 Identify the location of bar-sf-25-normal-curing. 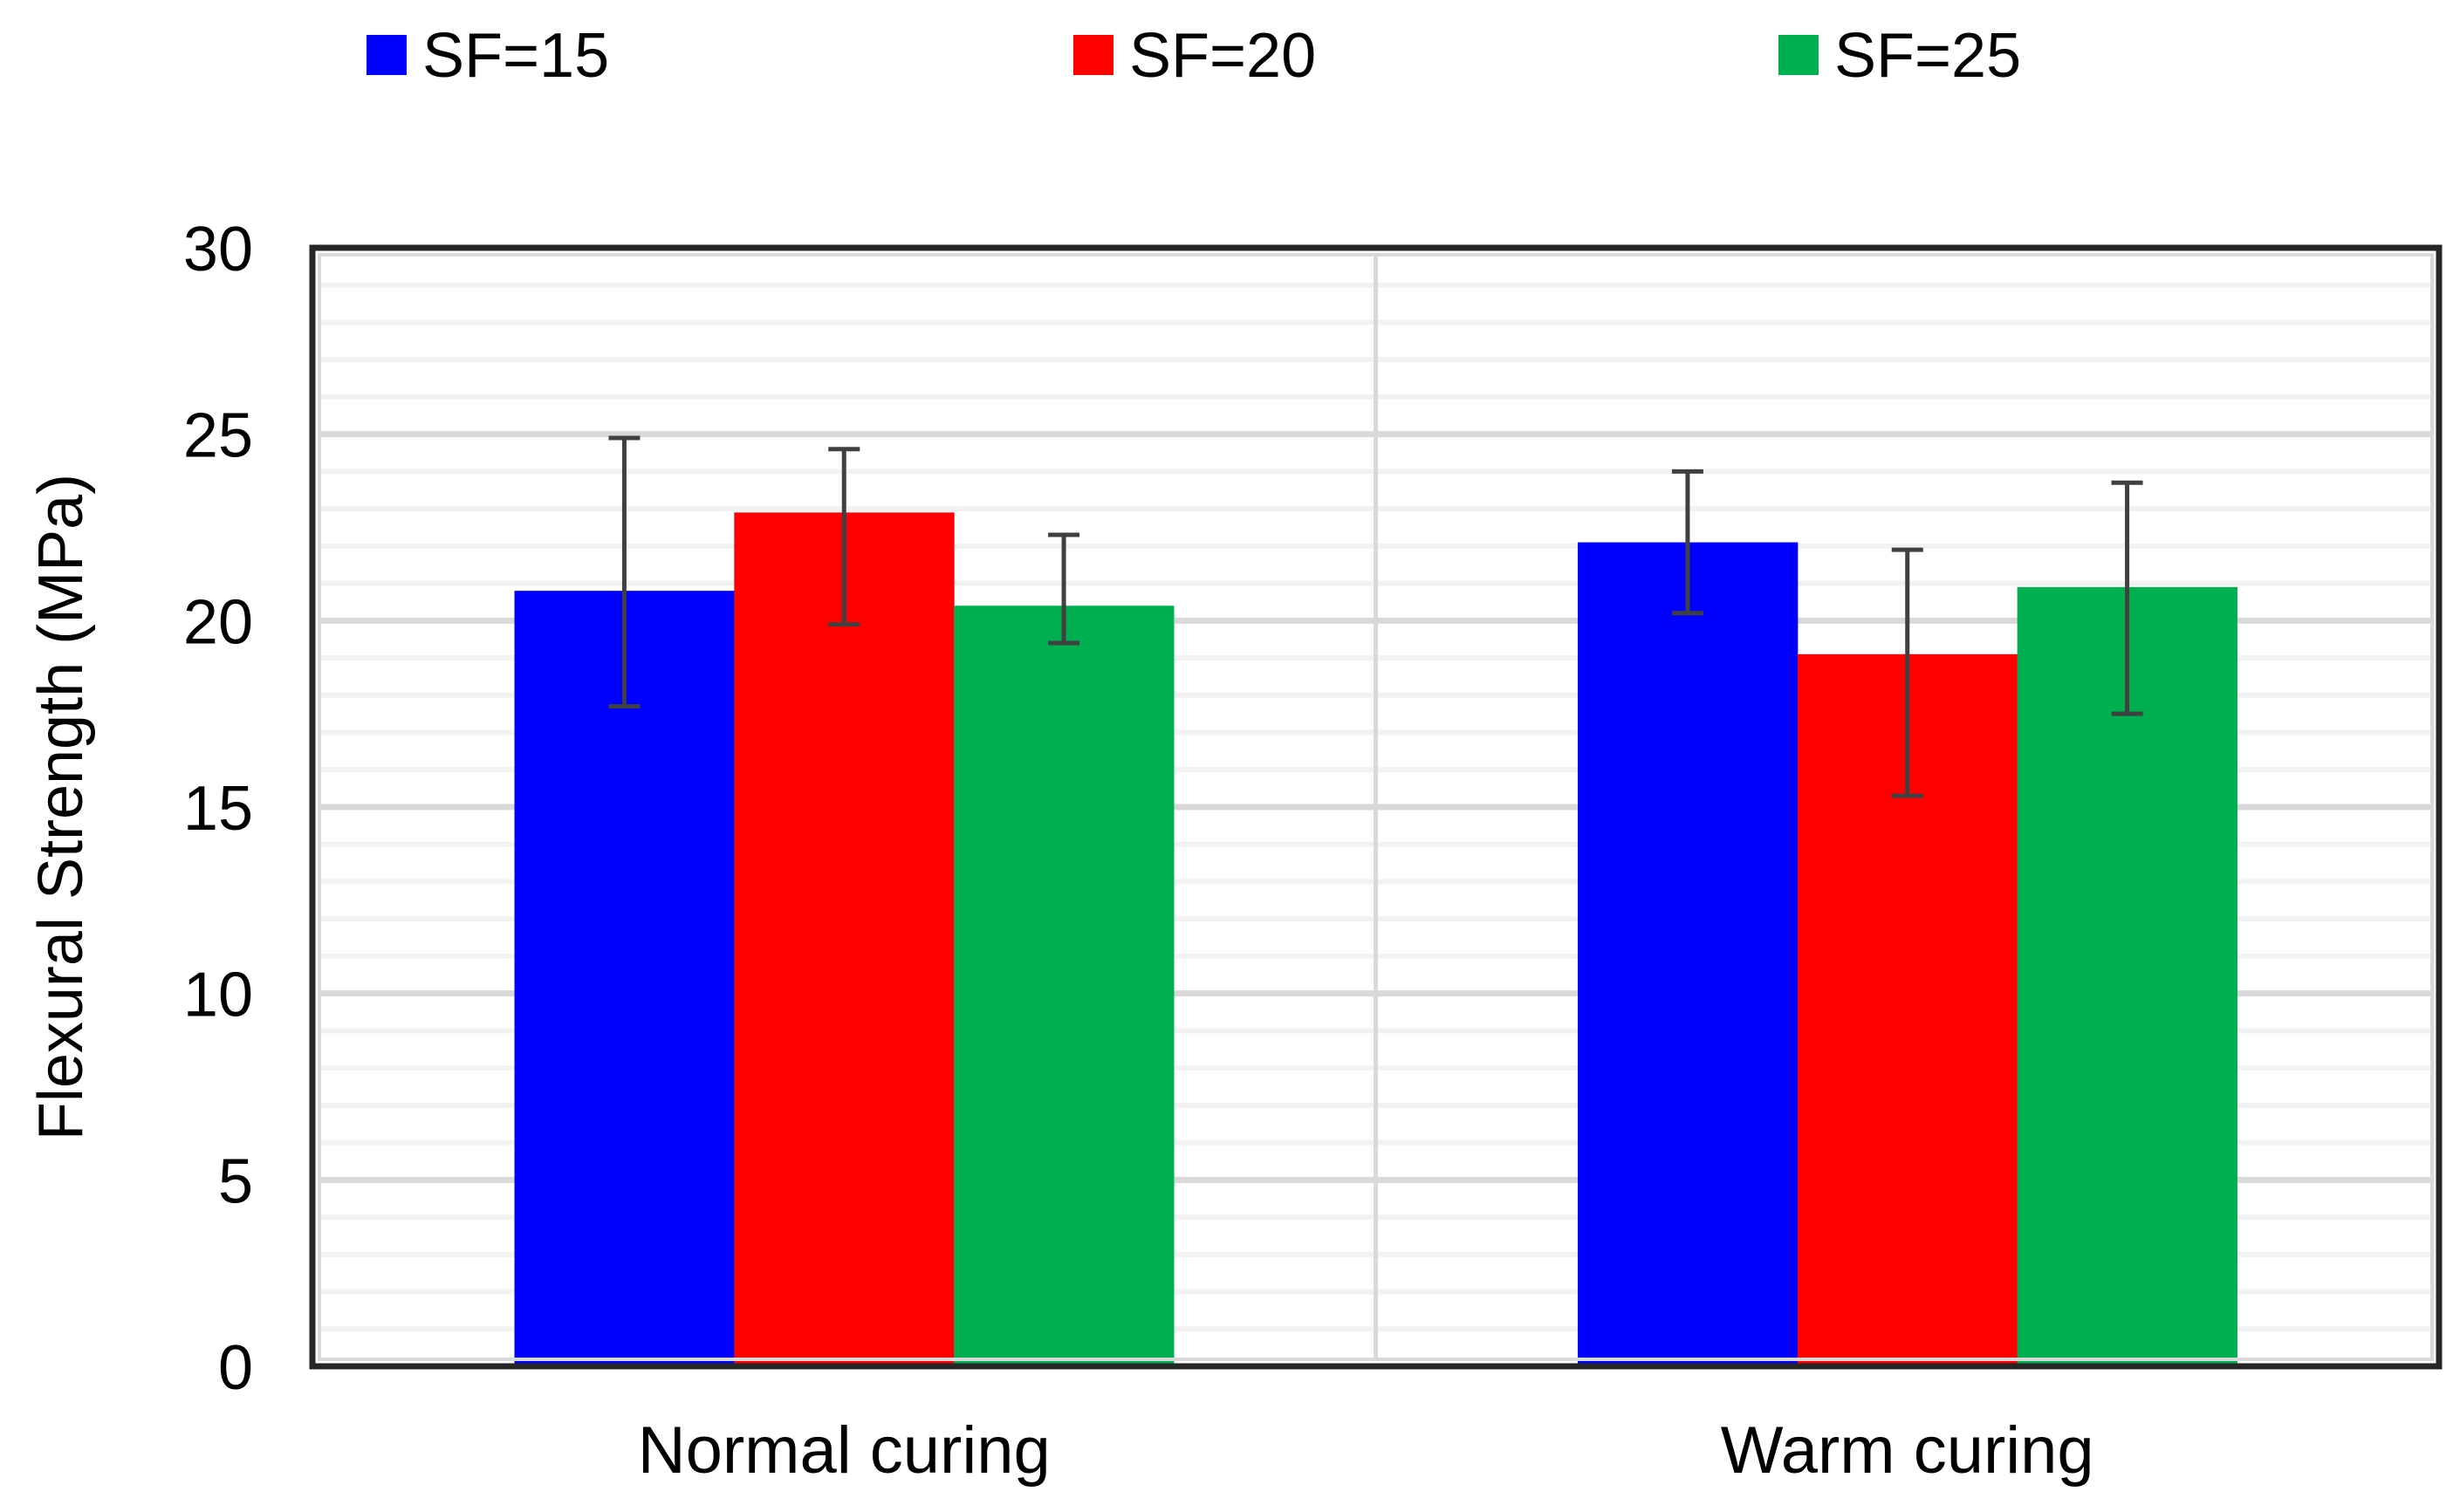
(1064, 986).